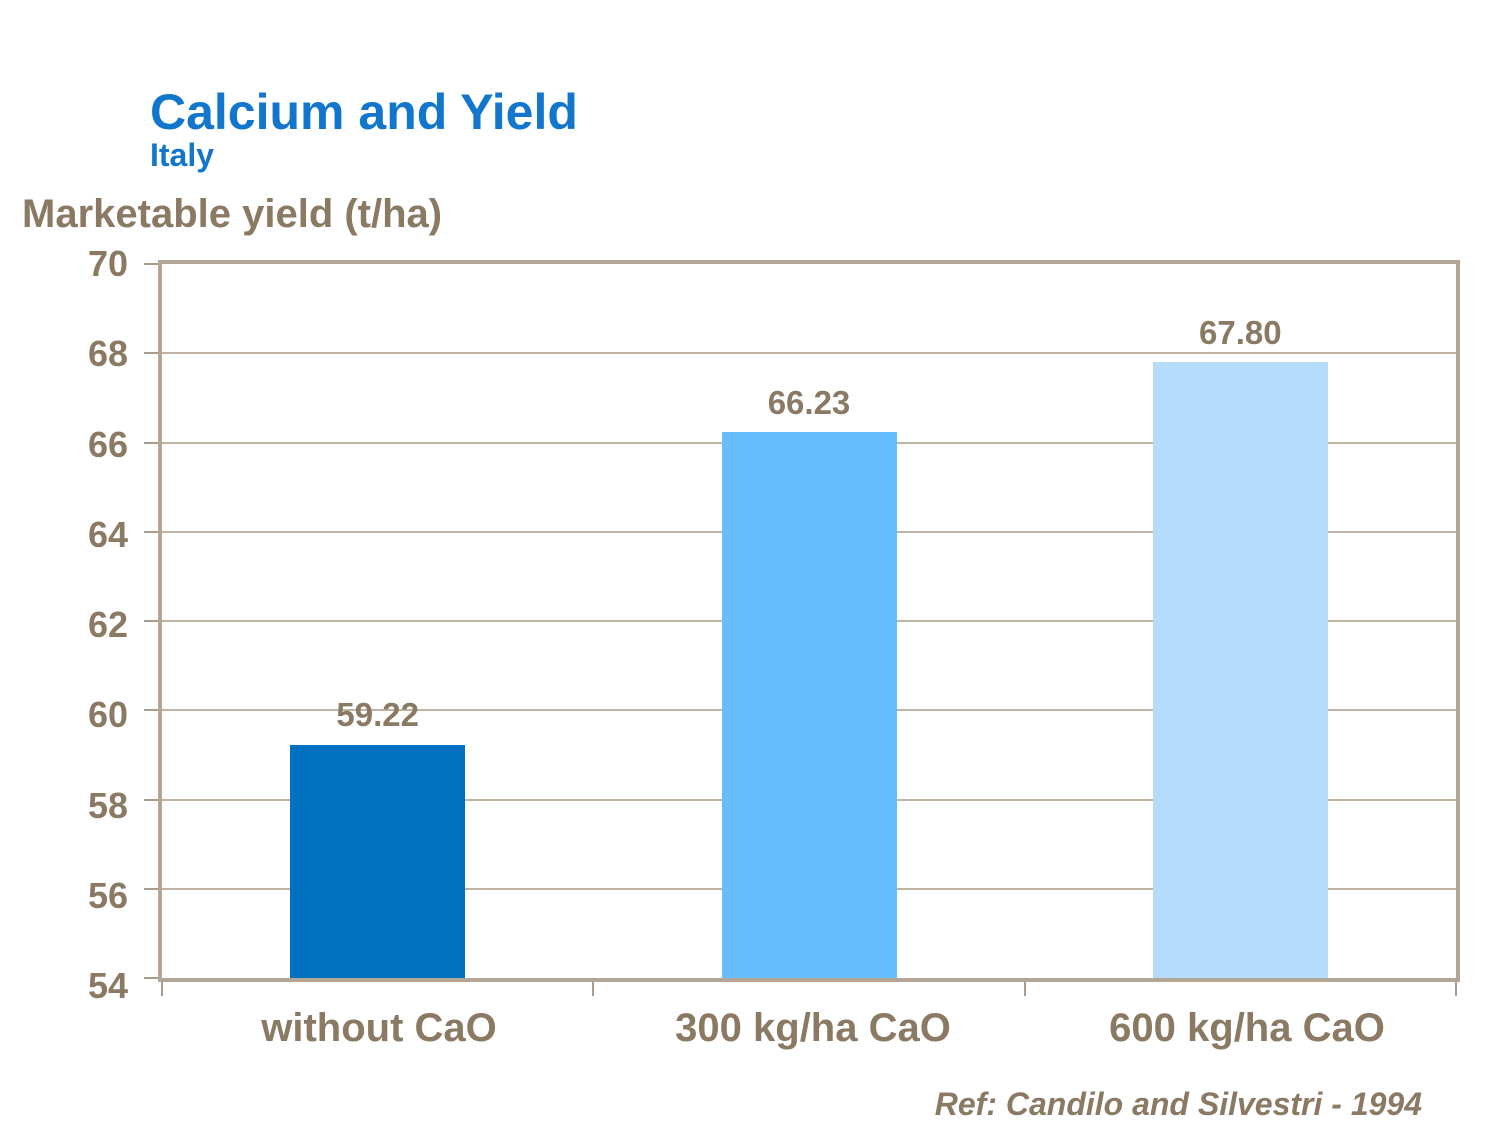 The height and width of the screenshot is (1125, 1500). I want to click on y-tick-label: 62, so click(107, 624).